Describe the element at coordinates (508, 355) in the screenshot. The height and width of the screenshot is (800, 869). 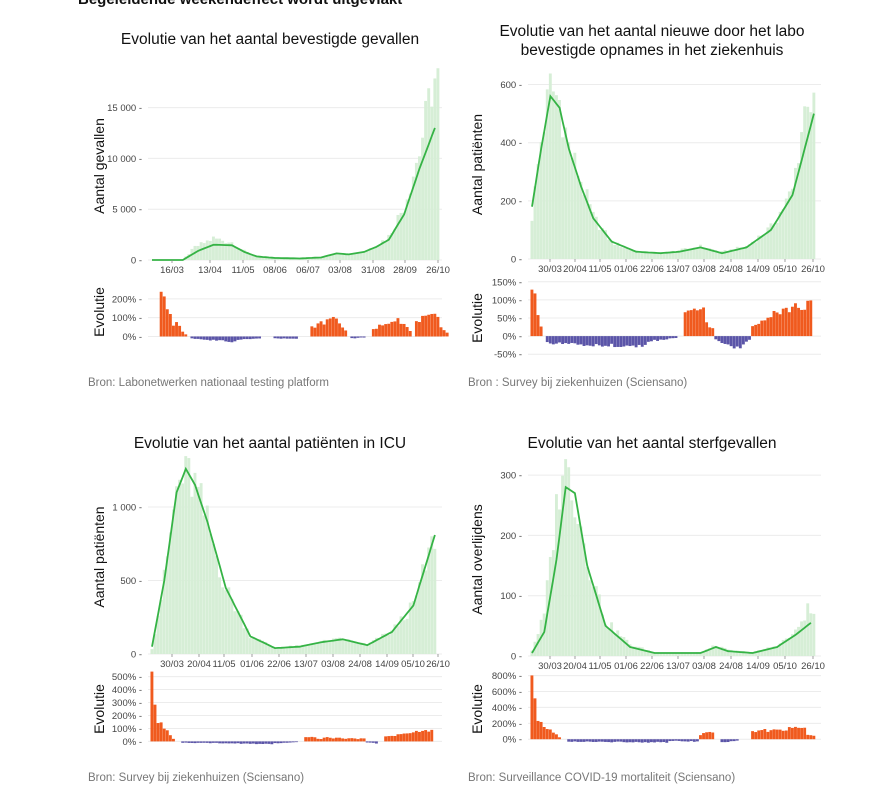
I see `evolution-y-tick-label: -50% -` at that location.